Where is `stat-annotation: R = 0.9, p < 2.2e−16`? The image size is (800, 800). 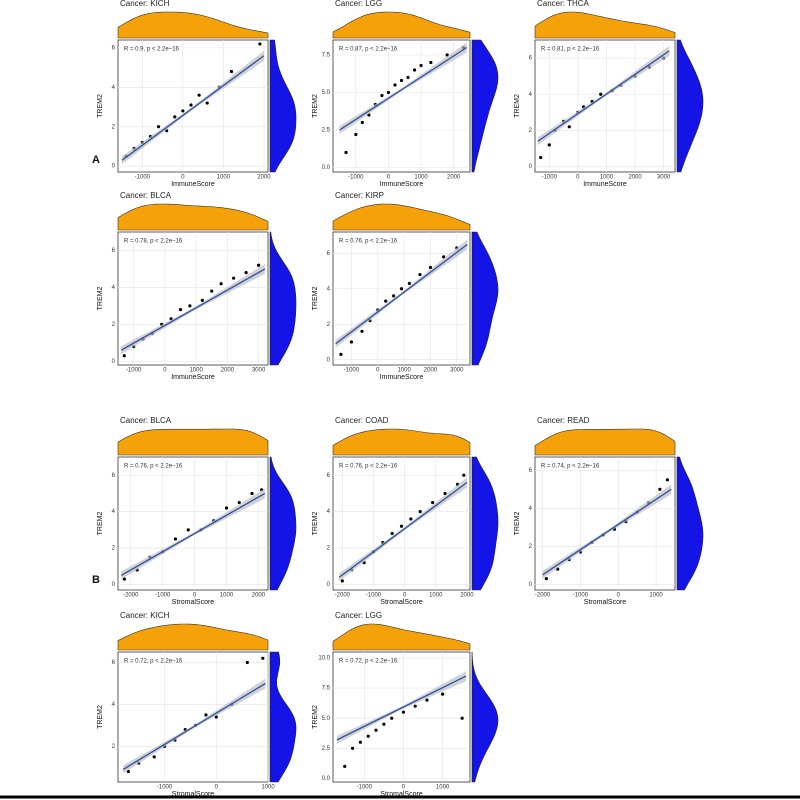
stat-annotation: R = 0.9, p < 2.2e−16 is located at coordinates (152, 50).